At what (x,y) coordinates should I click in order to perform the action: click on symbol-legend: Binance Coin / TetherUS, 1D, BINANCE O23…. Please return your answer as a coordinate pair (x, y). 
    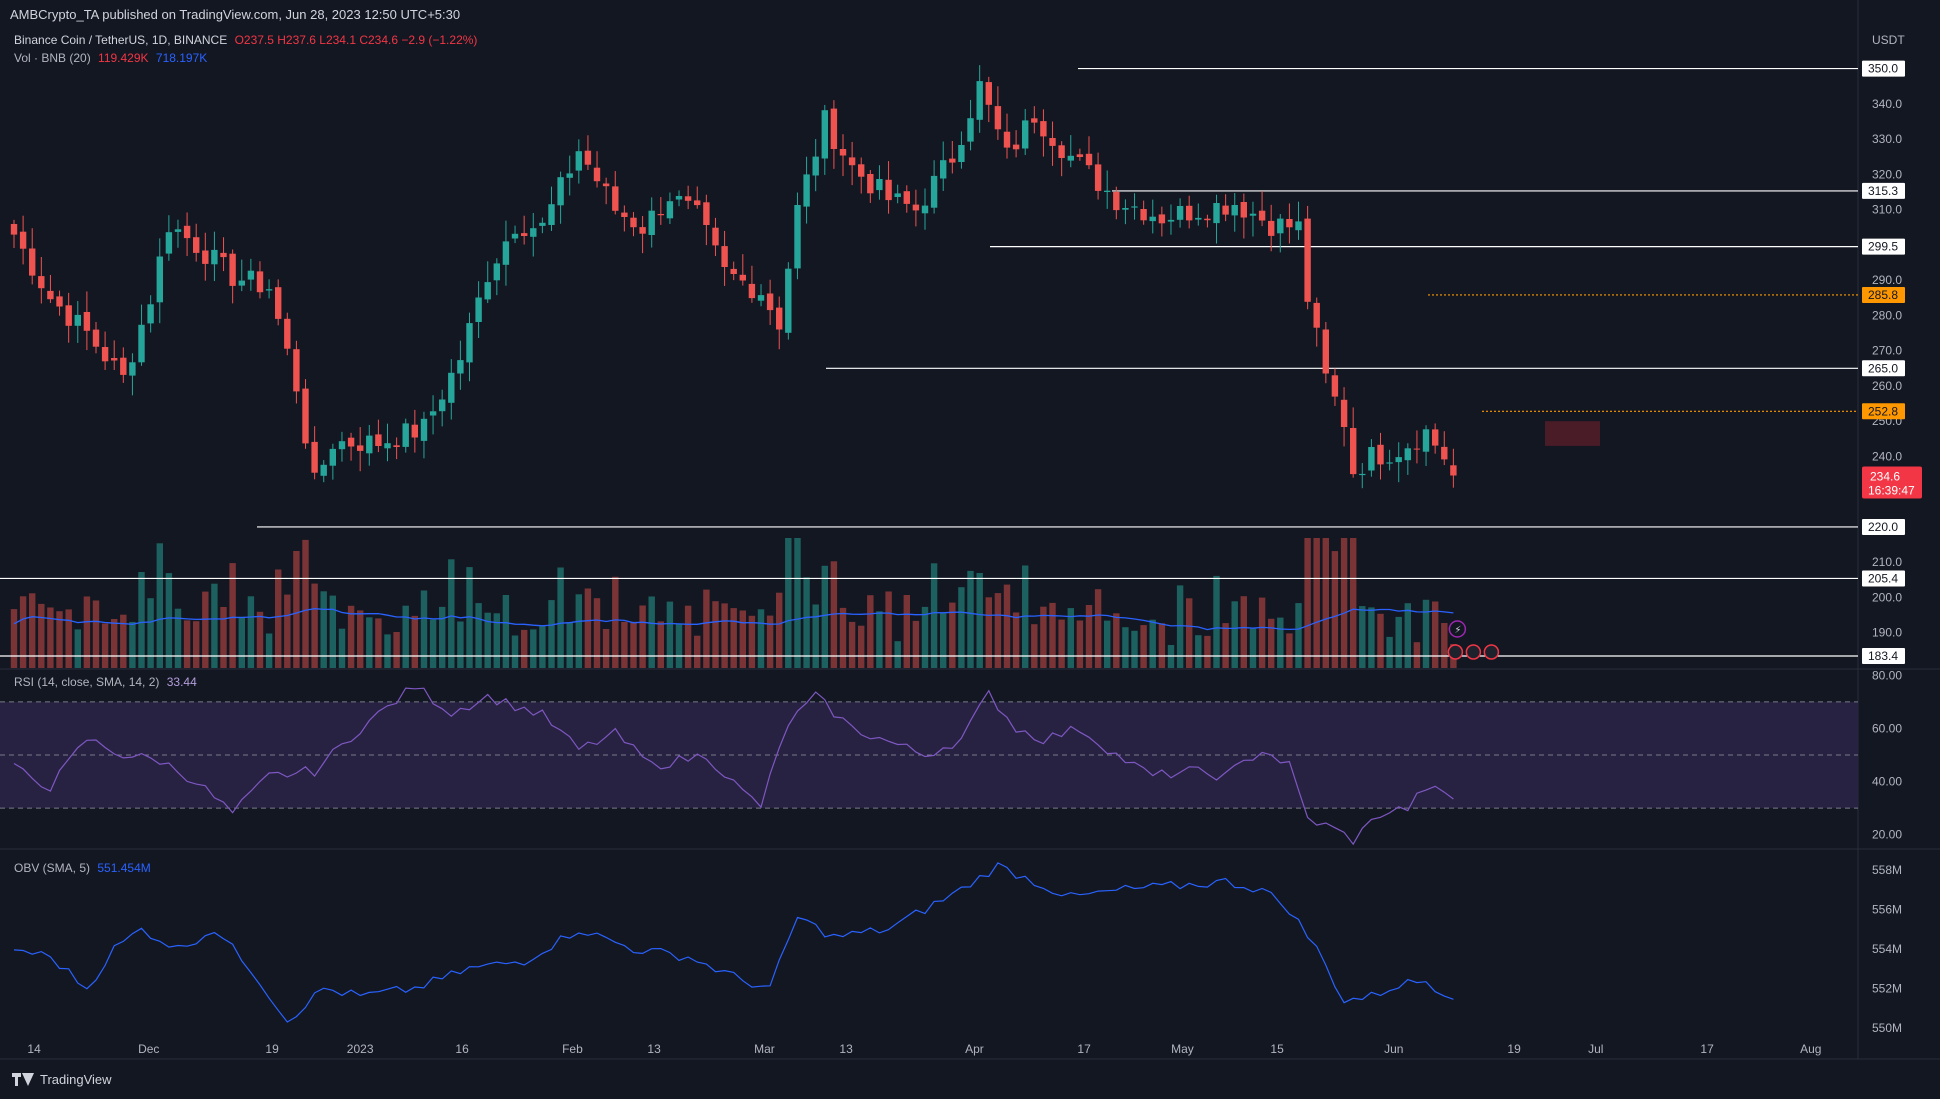
    Looking at the image, I should click on (247, 40).